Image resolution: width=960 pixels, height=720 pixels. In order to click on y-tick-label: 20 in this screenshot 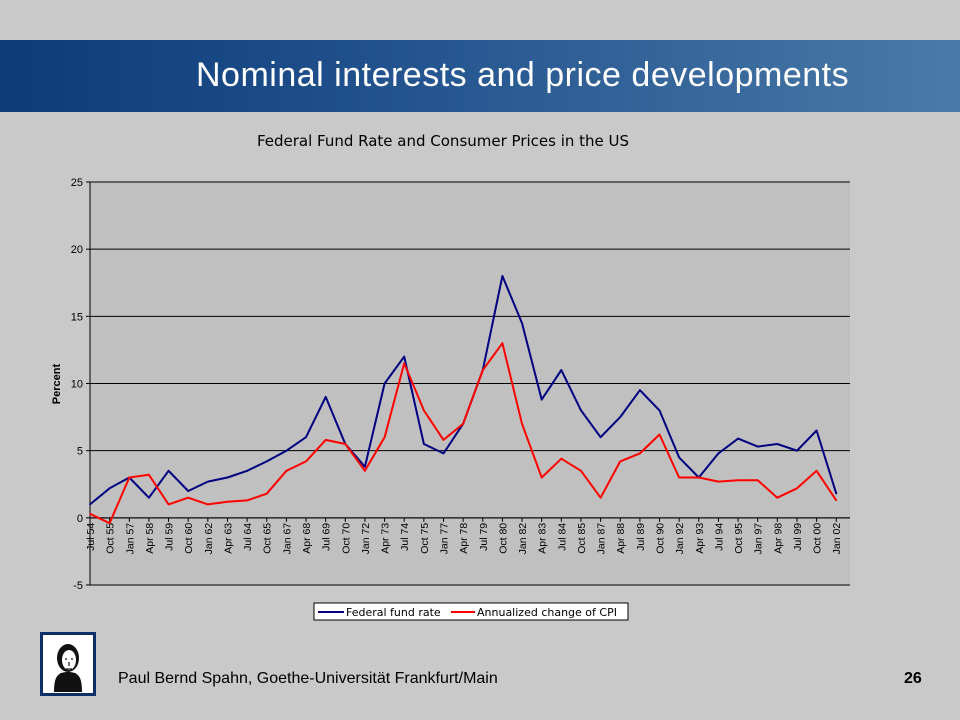, I will do `click(77, 250)`.